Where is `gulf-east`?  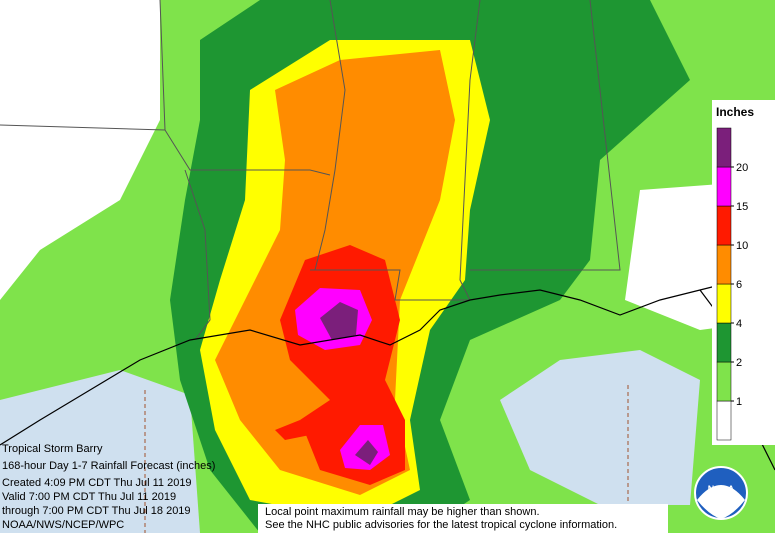
gulf-east is located at coordinates (600, 427).